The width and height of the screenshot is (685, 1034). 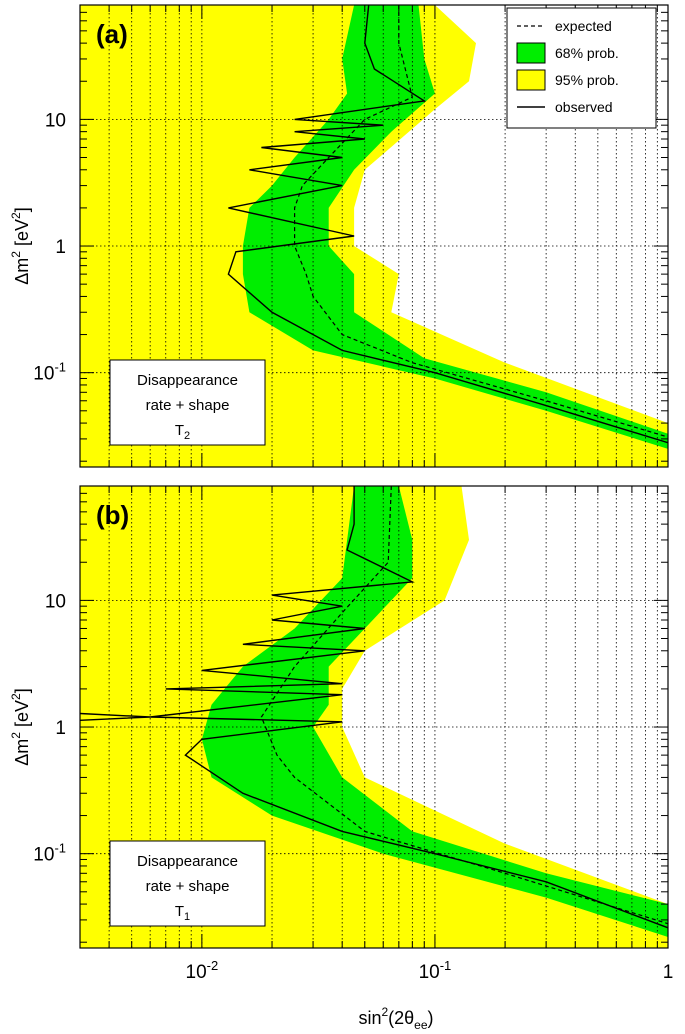 I want to click on observed-line-spike, so click(x=115, y=716).